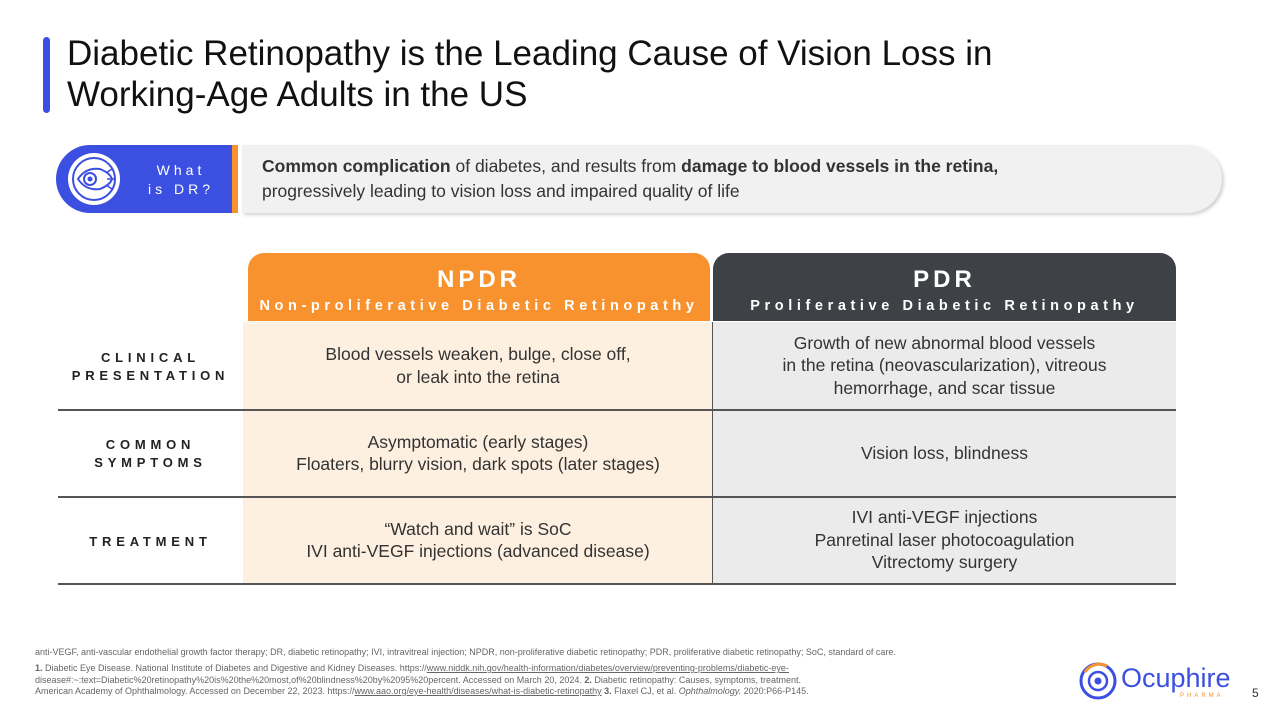  Describe the element at coordinates (944, 279) in the screenshot. I see `pdr-abbr: PDR` at that location.